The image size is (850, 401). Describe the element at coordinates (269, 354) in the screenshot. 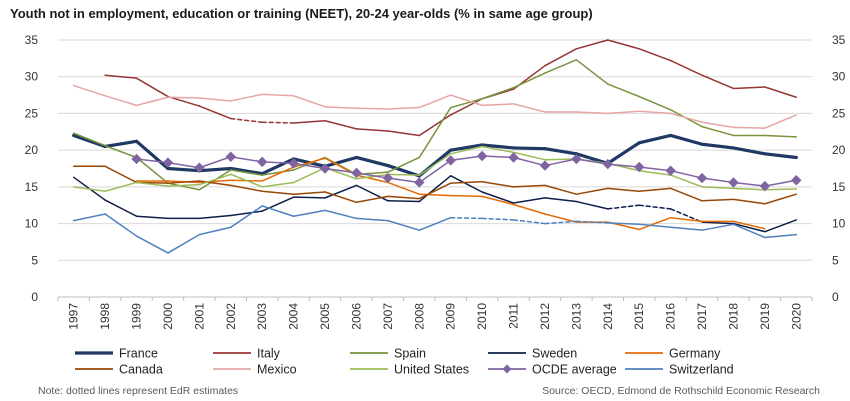

I see `legend-label: Italy` at that location.